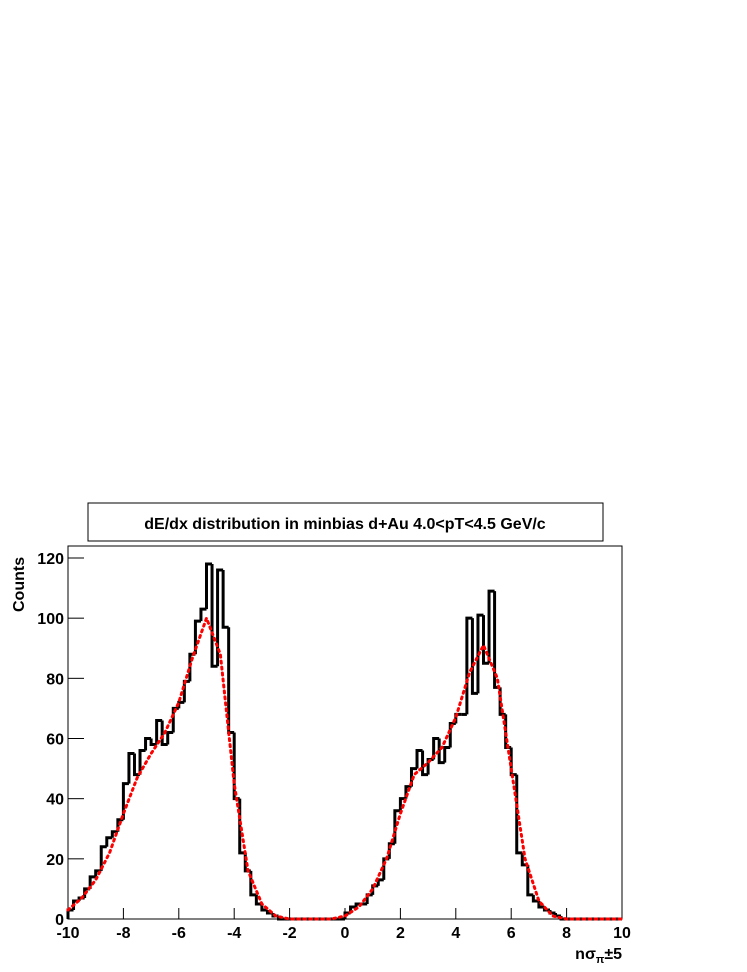  Describe the element at coordinates (59, 920) in the screenshot. I see `y-tick-label: 0` at that location.